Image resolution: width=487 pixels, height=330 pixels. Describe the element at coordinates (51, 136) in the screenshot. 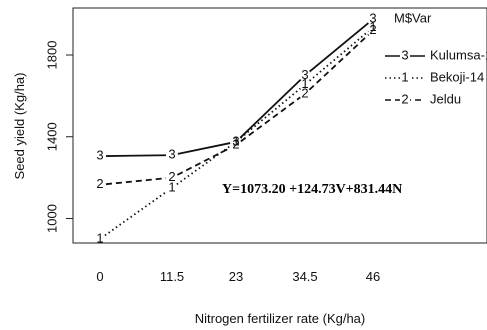

I see `y-tick-label: 1400` at that location.